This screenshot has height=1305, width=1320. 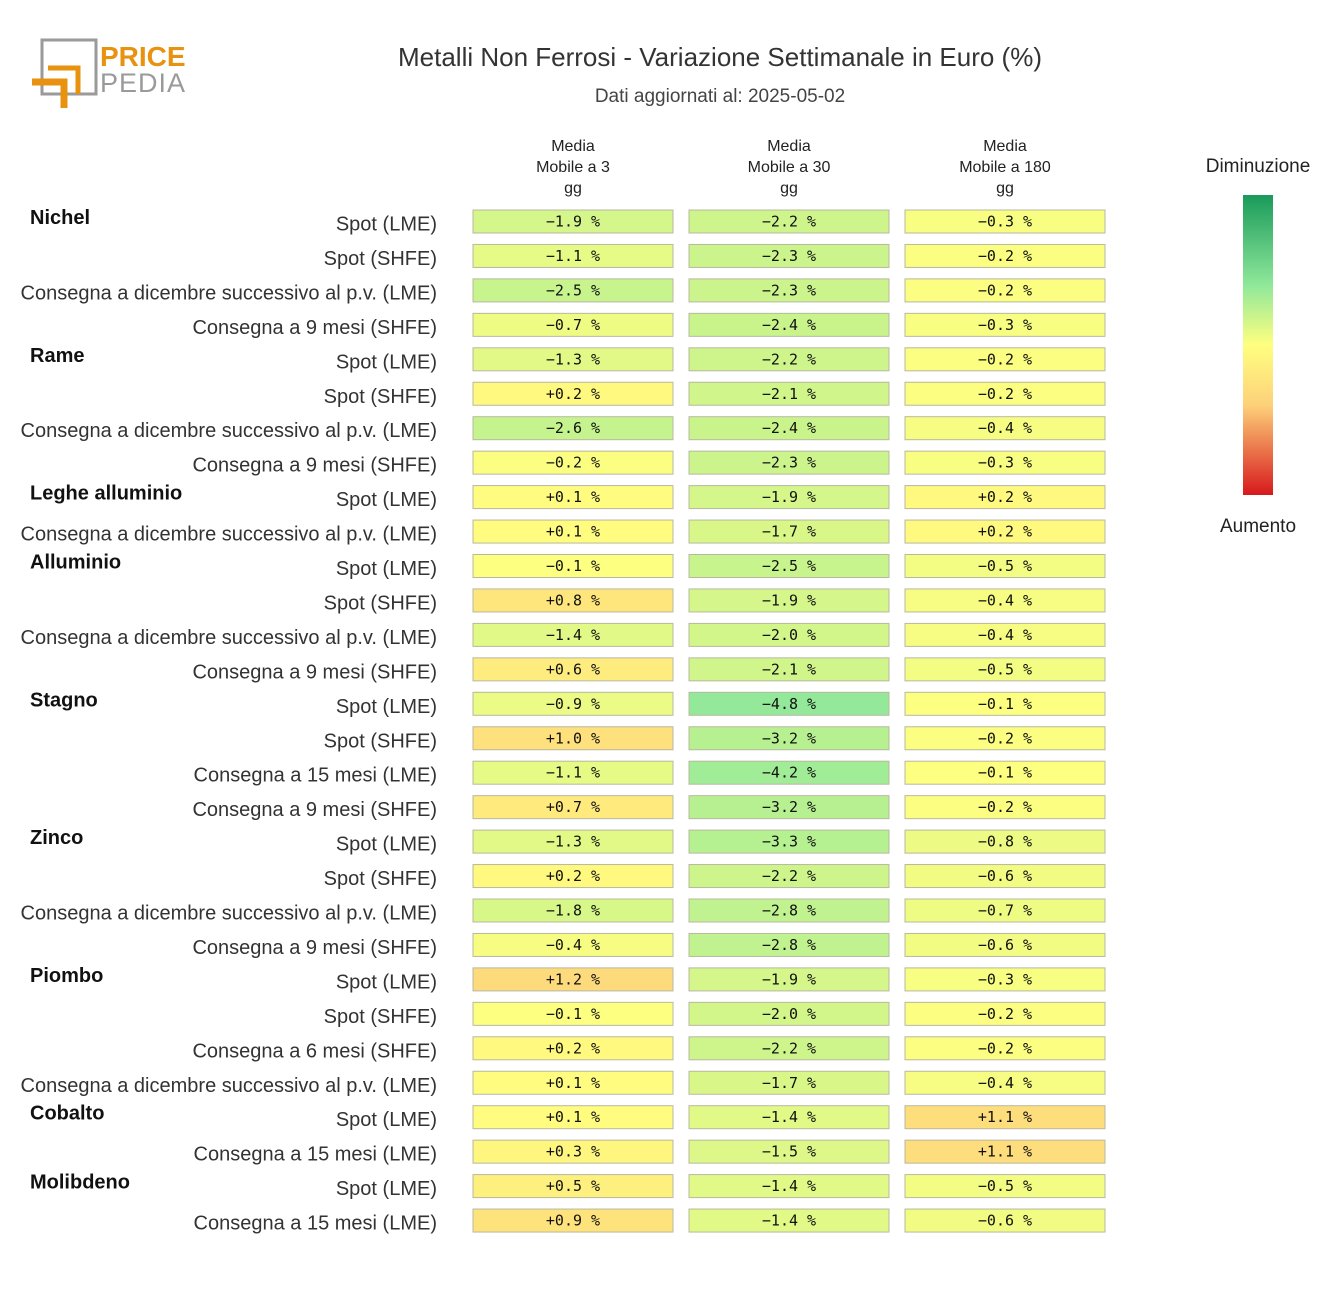 What do you see at coordinates (380, 741) in the screenshot?
I see `row-label: Spot (SHFE)` at bounding box center [380, 741].